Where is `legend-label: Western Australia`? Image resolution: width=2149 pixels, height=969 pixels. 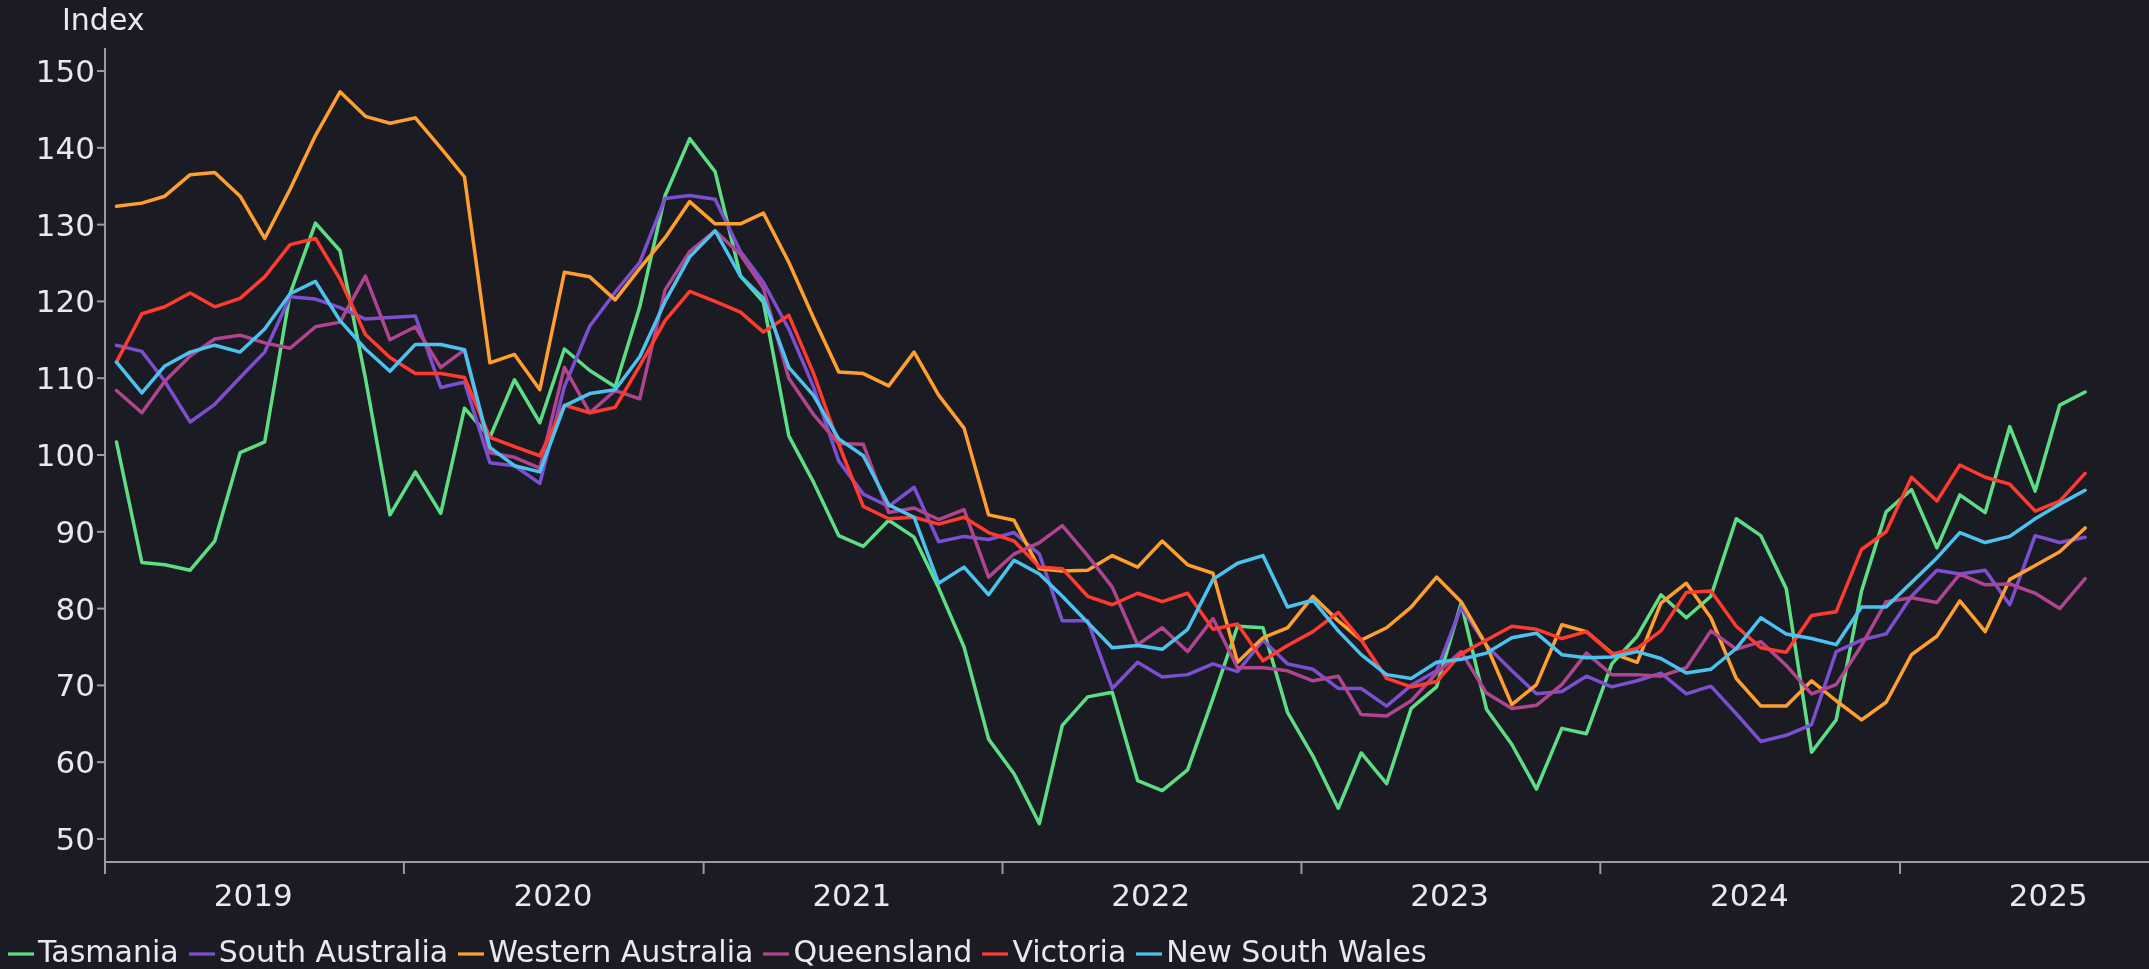
legend-label: Western Australia is located at coordinates (621, 951).